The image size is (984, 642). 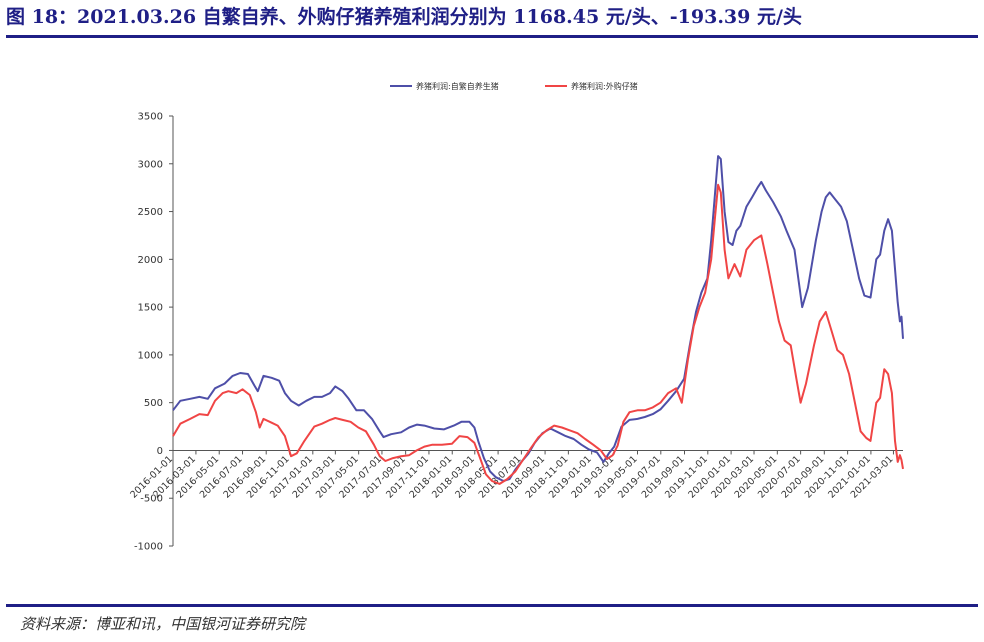 What do you see at coordinates (150, 164) in the screenshot?
I see `y-tick-label: 3000` at bounding box center [150, 164].